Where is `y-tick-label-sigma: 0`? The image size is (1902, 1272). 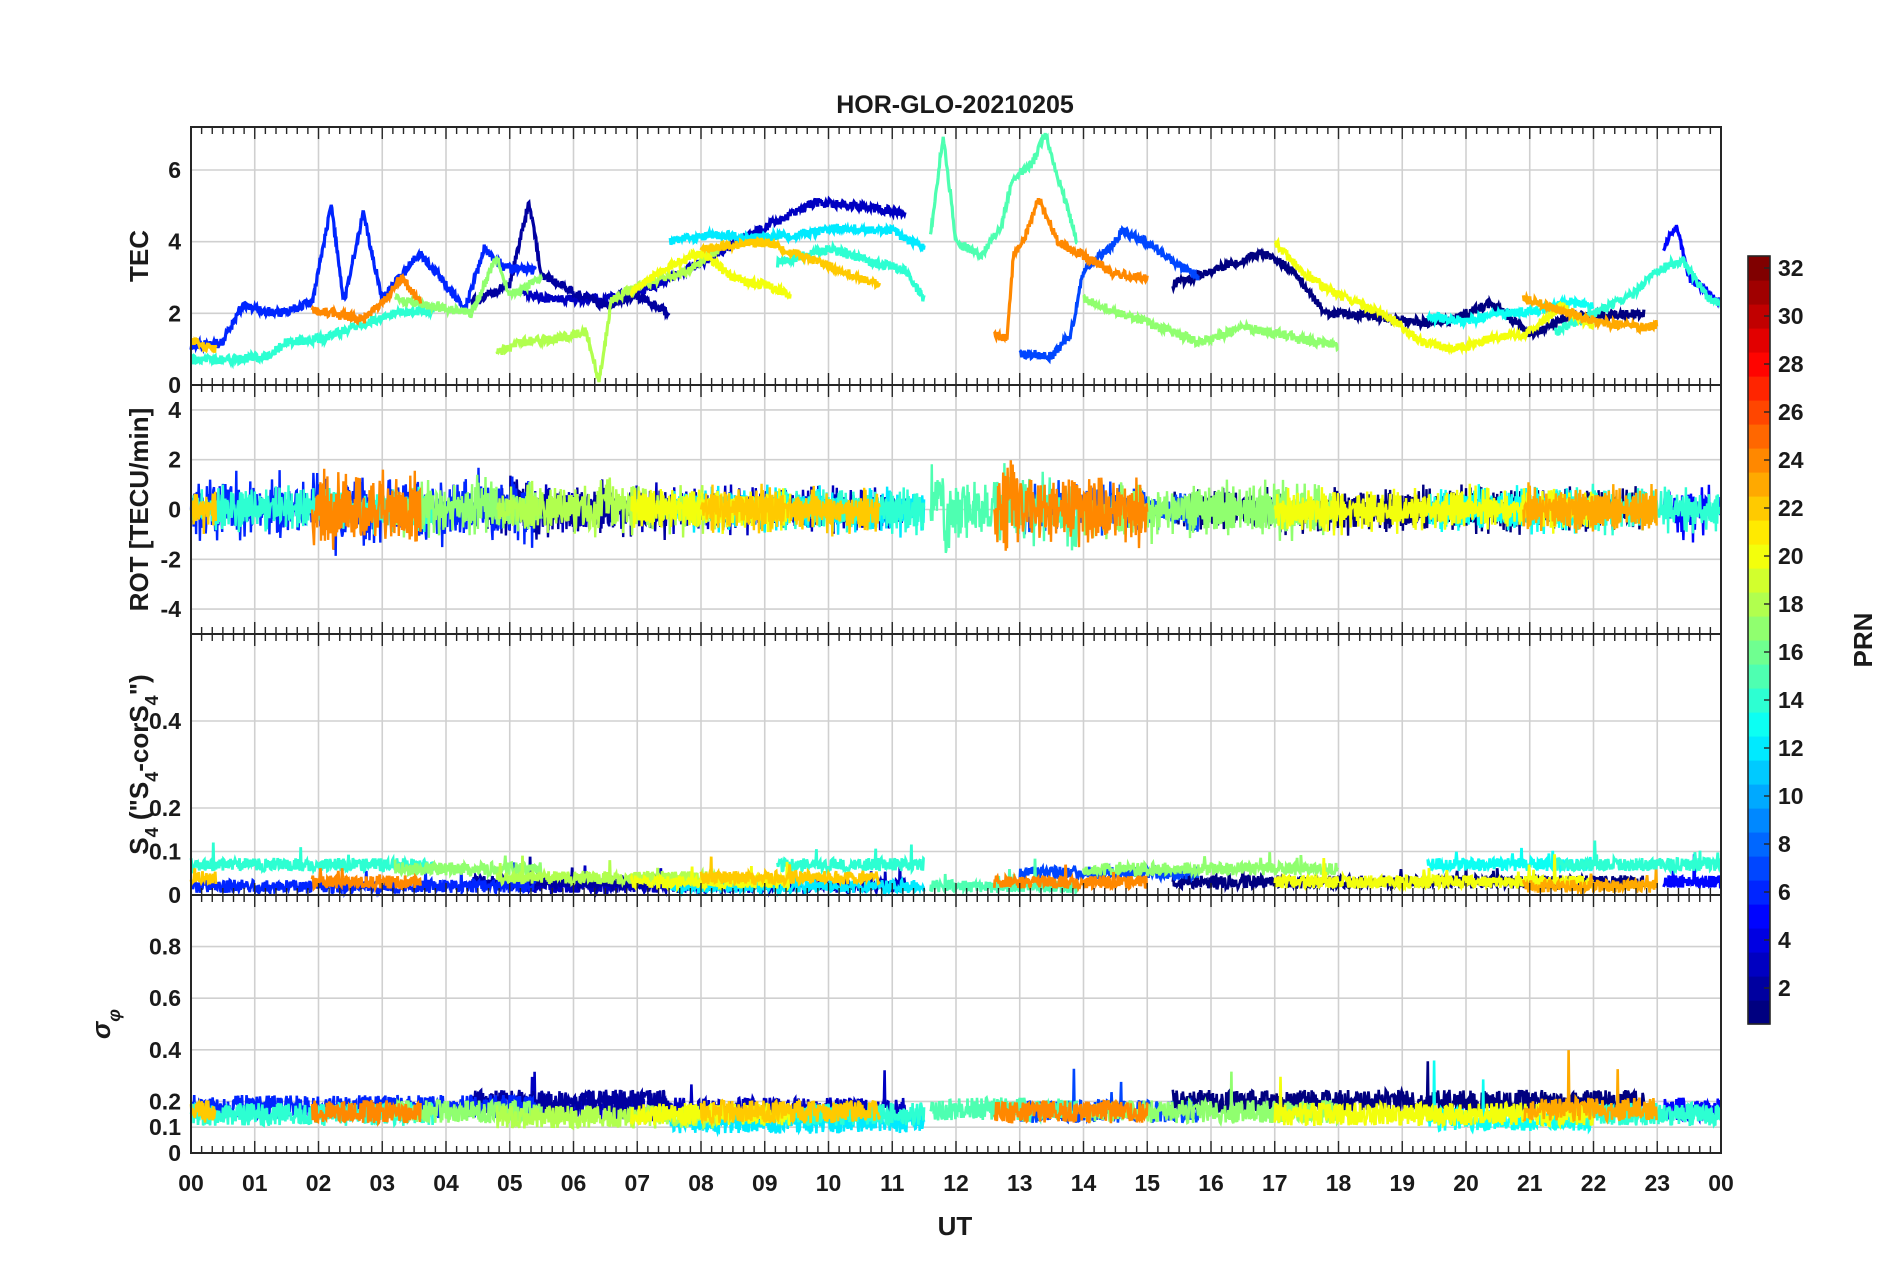
y-tick-label-sigma: 0 is located at coordinates (174, 1153).